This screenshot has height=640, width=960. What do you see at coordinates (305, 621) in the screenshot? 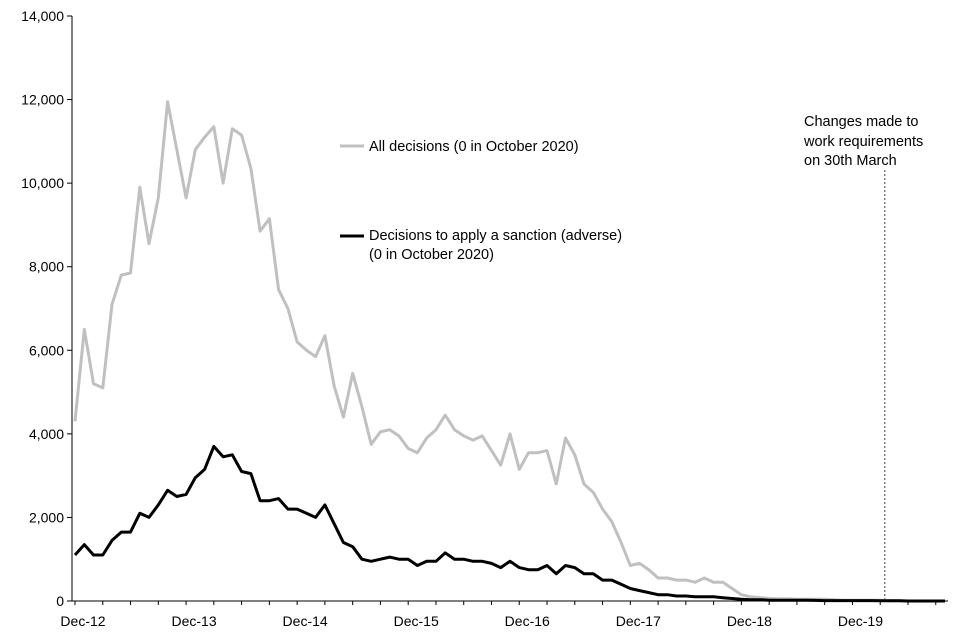
I see `x-tick-label: Dec-14` at bounding box center [305, 621].